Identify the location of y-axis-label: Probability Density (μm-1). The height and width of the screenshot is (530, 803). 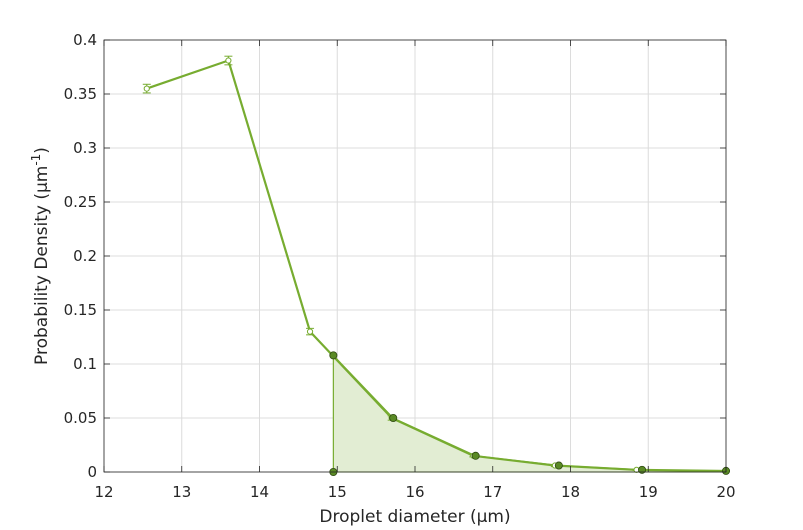
(40, 256).